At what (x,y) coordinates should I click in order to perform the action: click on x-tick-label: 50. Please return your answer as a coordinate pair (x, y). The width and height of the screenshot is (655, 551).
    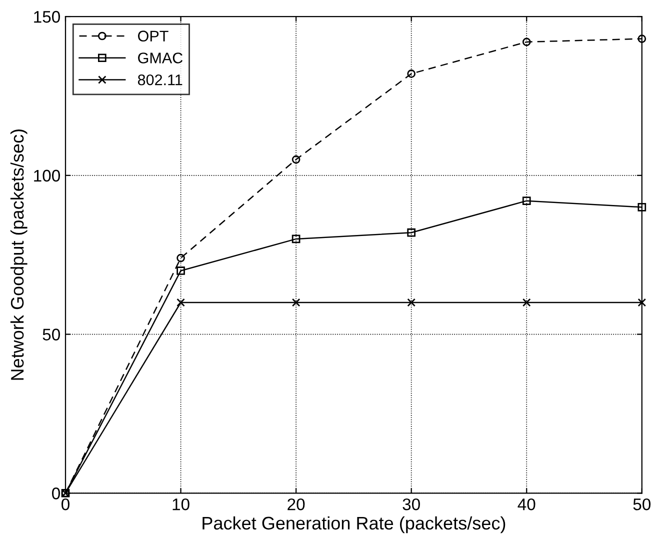
    Looking at the image, I should click on (642, 504).